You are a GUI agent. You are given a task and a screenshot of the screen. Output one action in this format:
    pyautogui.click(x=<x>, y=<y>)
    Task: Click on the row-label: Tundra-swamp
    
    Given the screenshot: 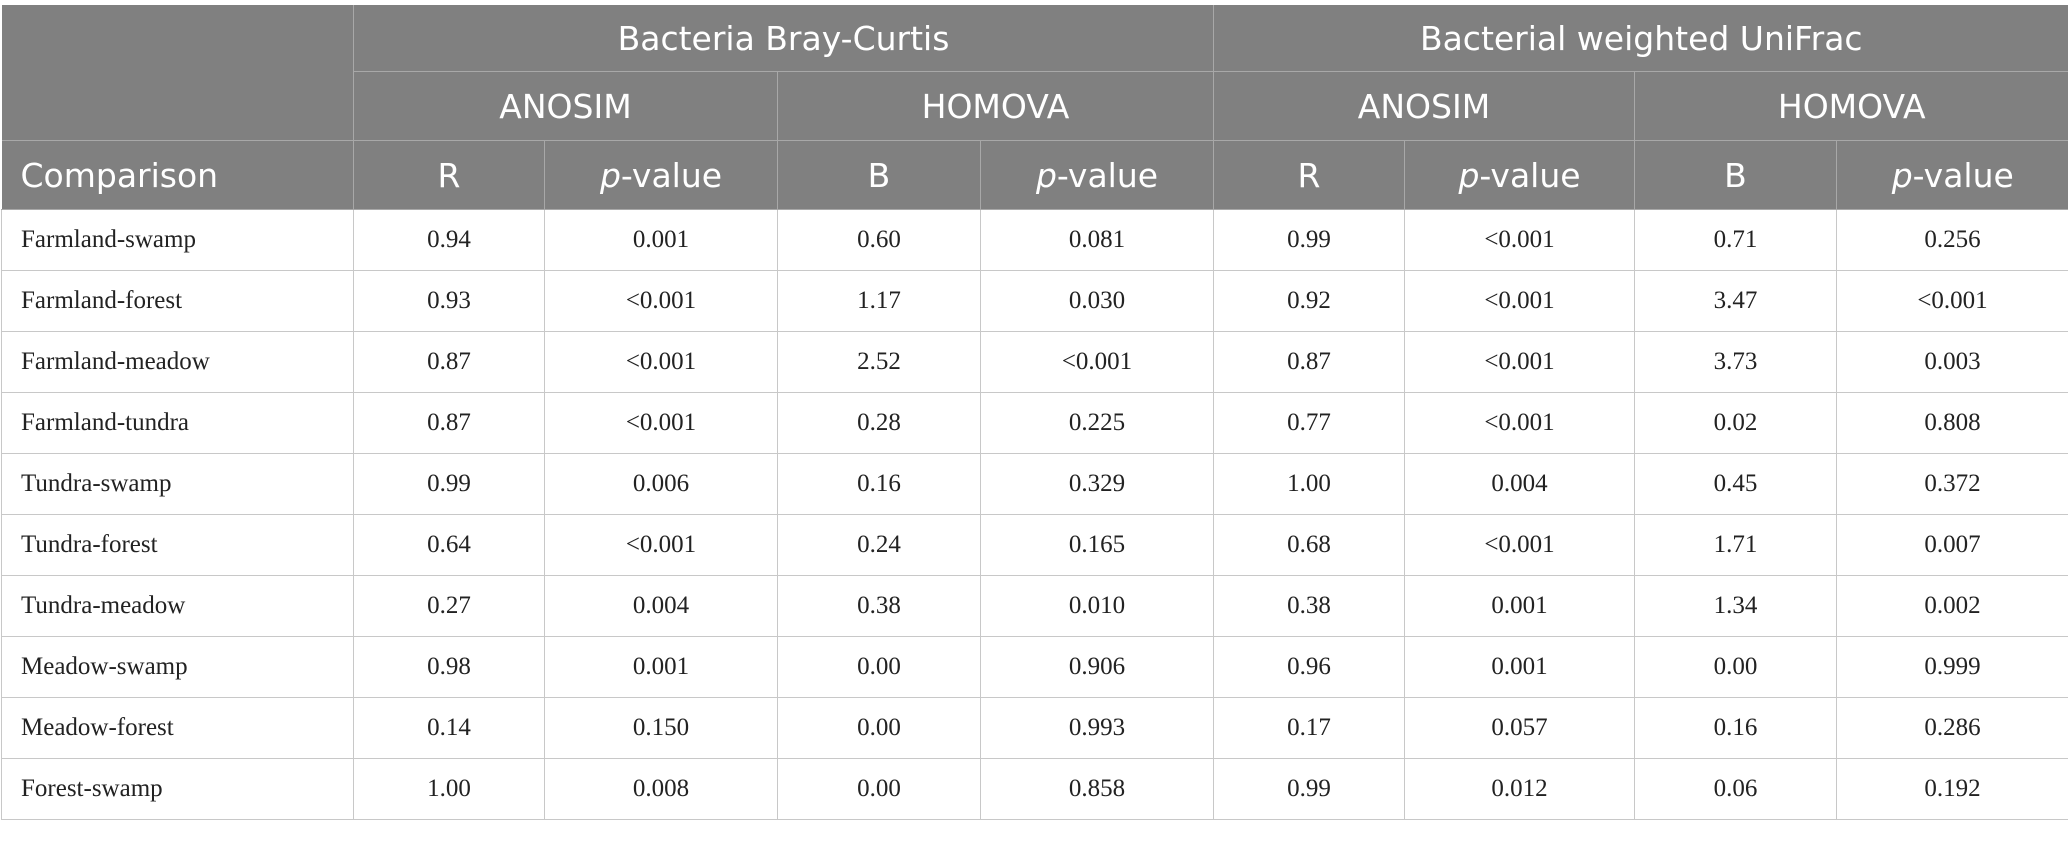 What is the action you would take?
    pyautogui.click(x=177, y=484)
    